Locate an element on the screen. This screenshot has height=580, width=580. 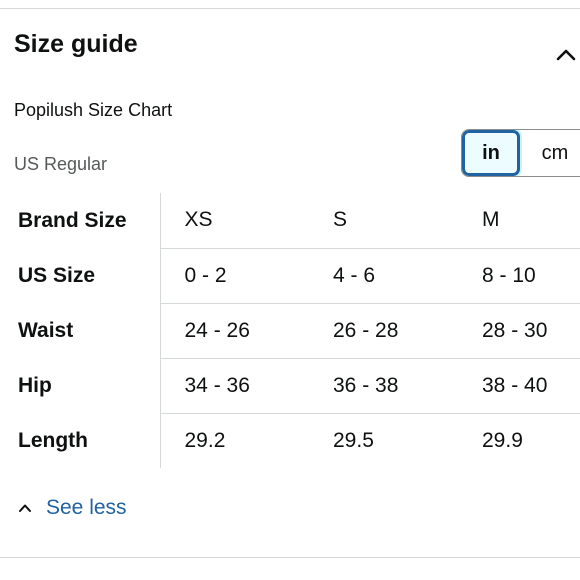
table-cell: 34 - 36 is located at coordinates (234, 386).